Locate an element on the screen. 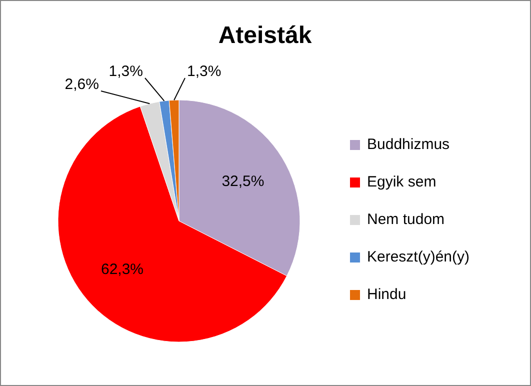 Image resolution: width=531 pixels, height=386 pixels. legend-label: Hindu is located at coordinates (386, 294).